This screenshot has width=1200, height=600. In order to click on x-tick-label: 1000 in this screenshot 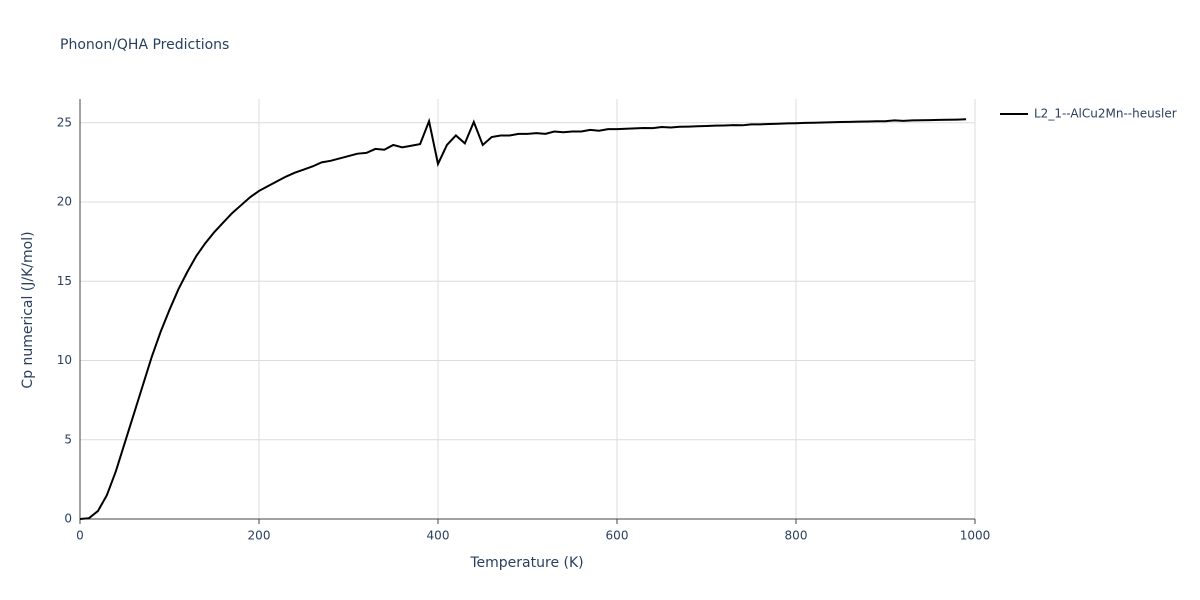, I will do `click(975, 536)`.